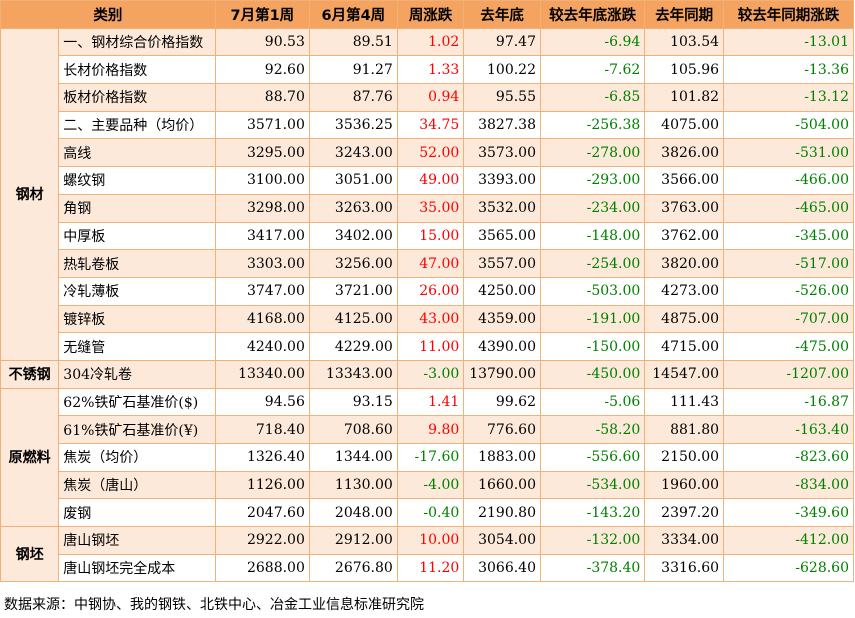 The image size is (855, 618). I want to click on same-period-cell: 4715.00, so click(684, 346).